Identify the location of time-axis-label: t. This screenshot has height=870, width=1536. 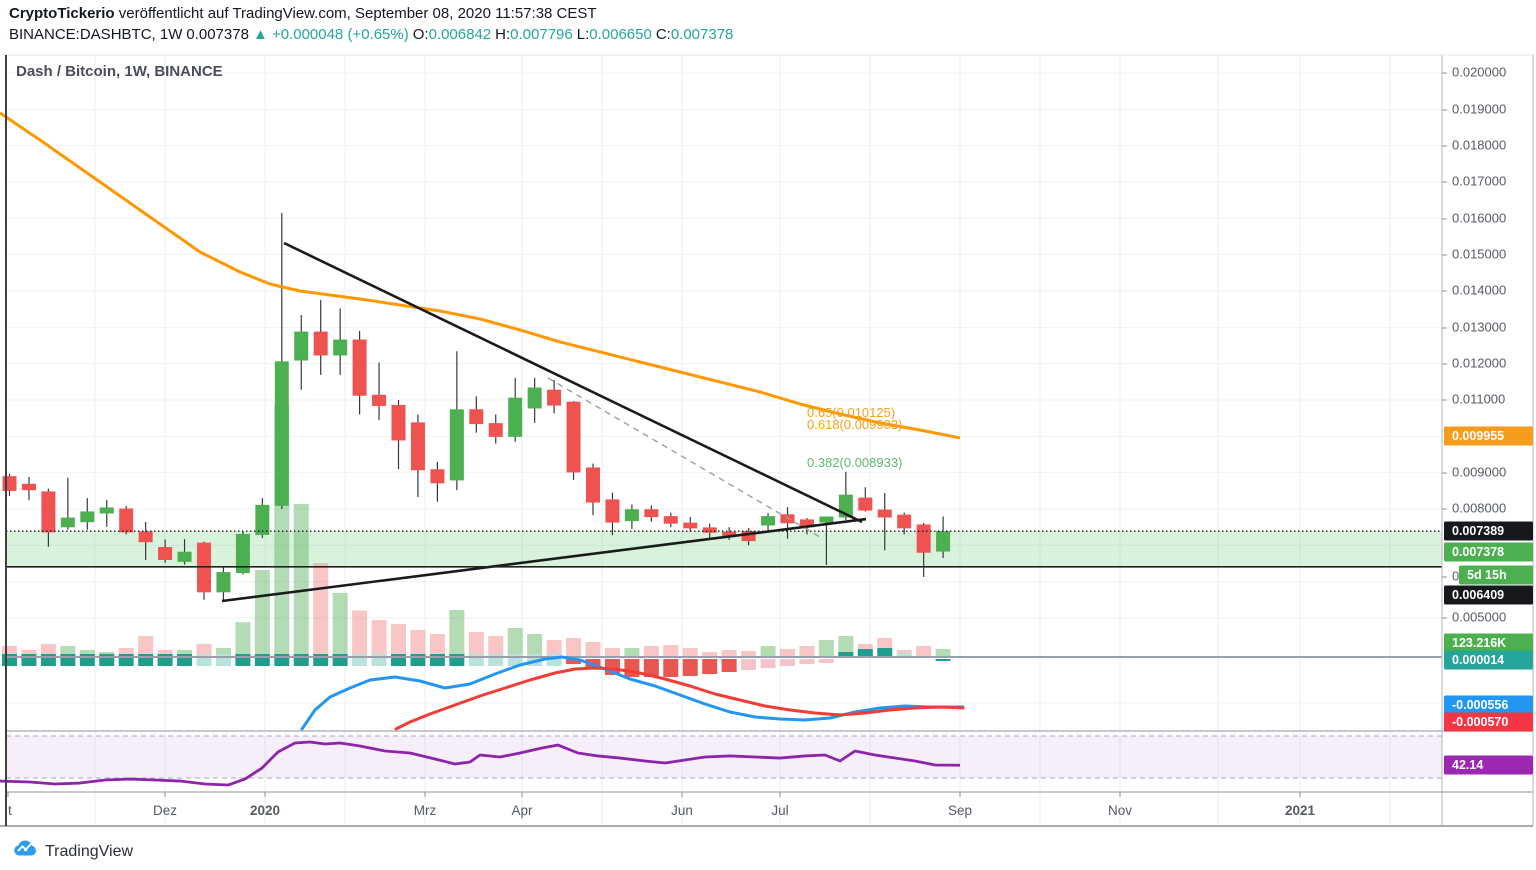
(10, 810).